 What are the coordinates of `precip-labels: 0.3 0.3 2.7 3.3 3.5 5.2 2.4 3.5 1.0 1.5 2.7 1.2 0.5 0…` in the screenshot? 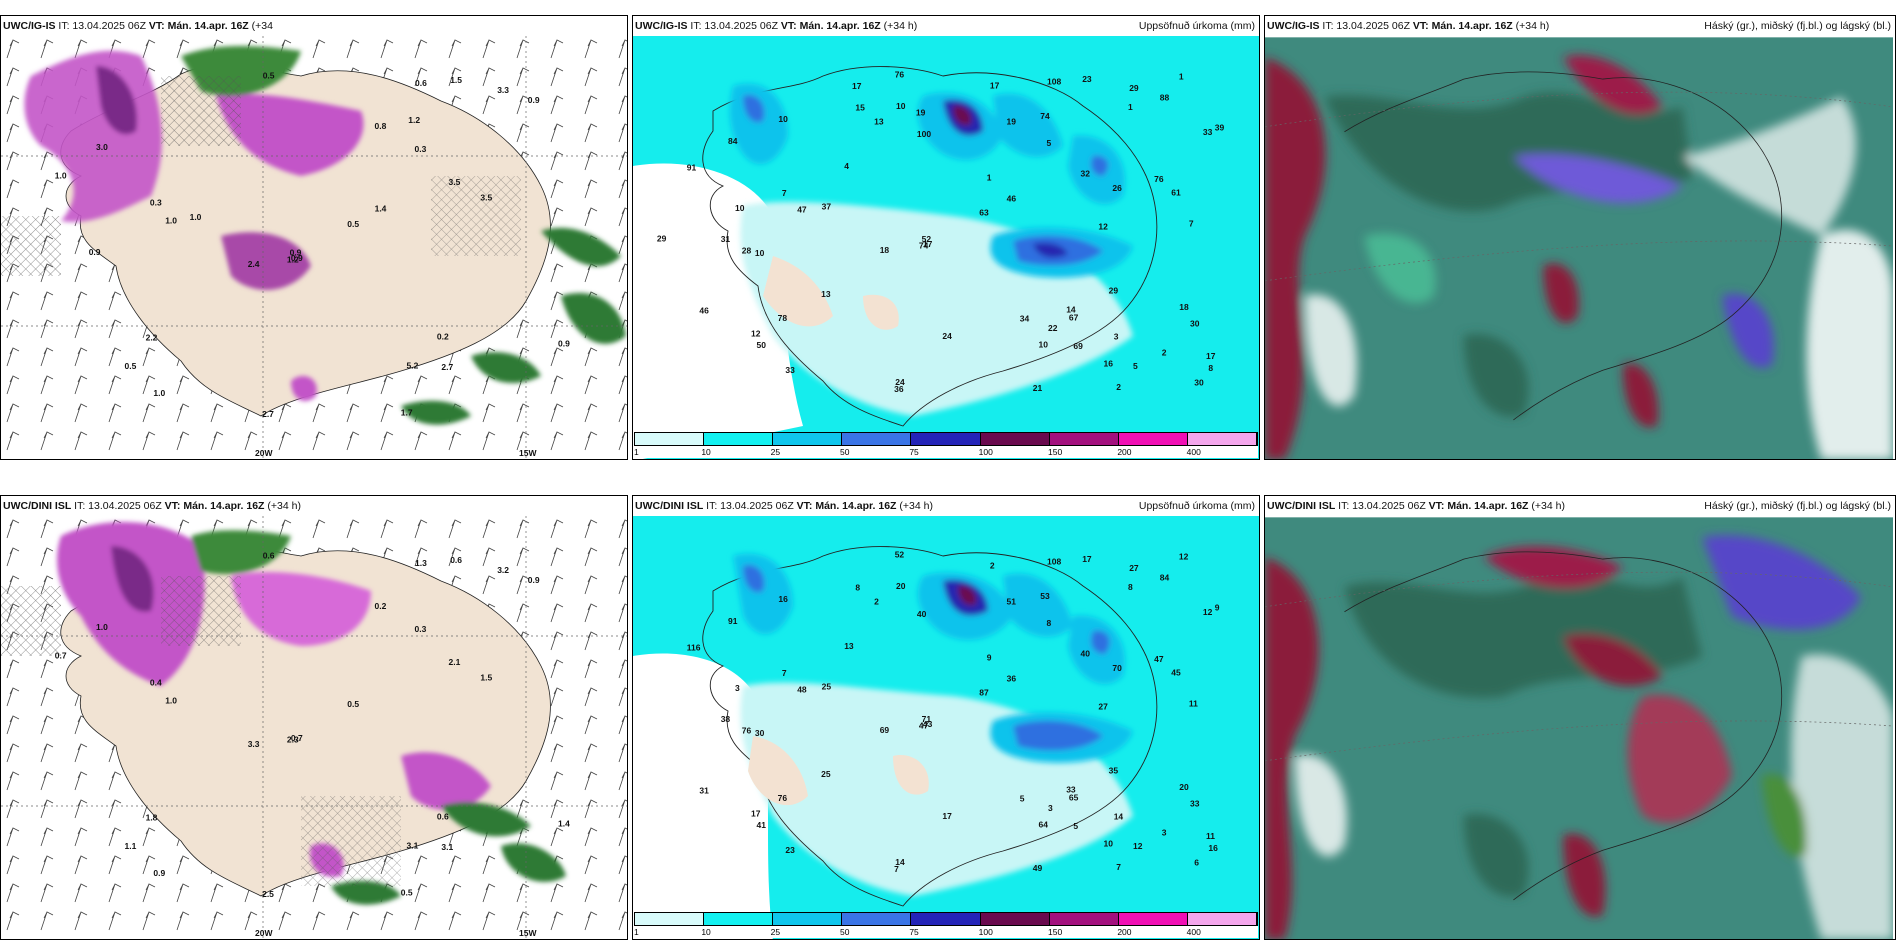 It's located at (312, 245).